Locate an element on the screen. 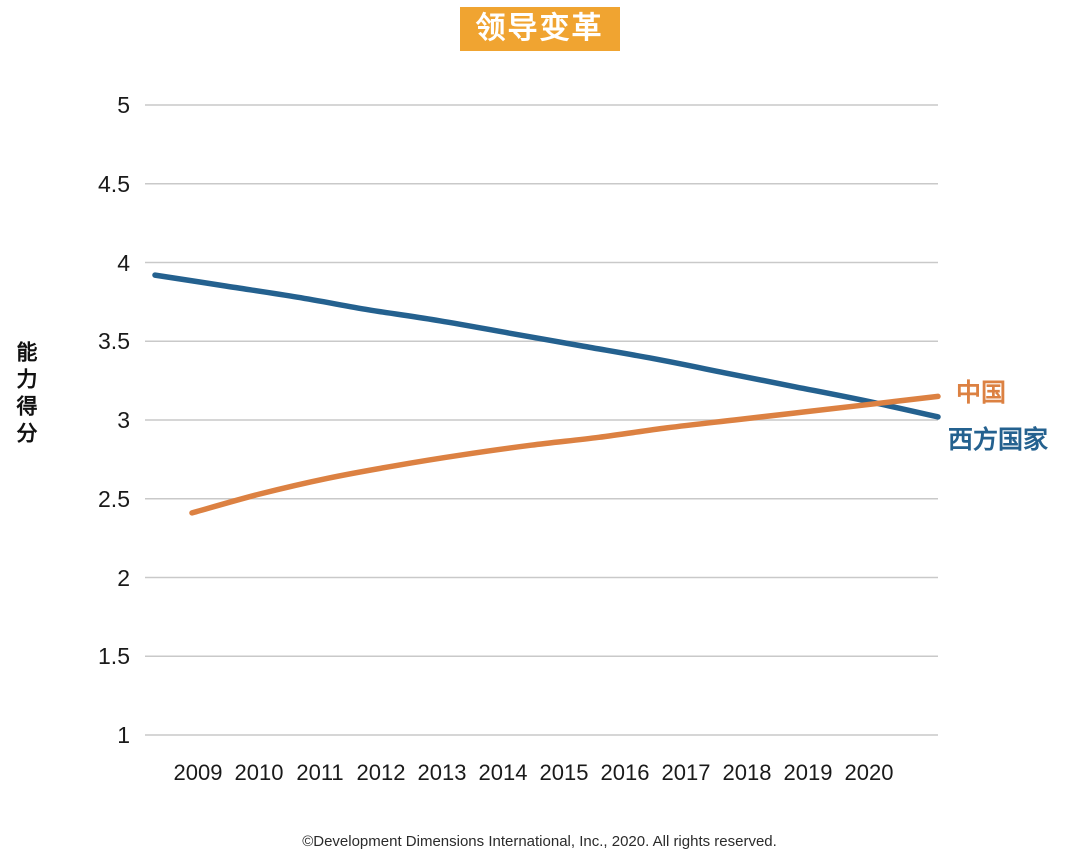 The width and height of the screenshot is (1079, 860). y-tick-label: 4.5 is located at coordinates (114, 183).